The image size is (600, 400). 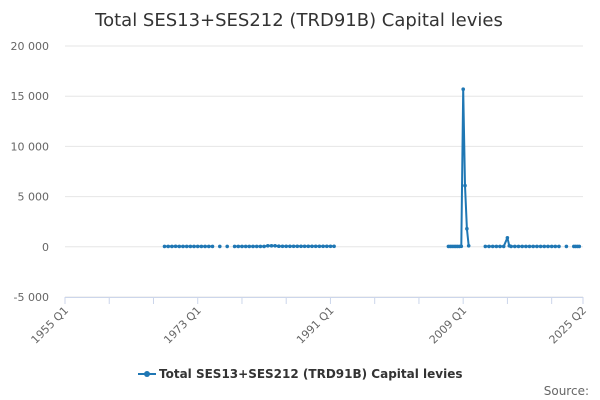 What do you see at coordinates (31, 297) in the screenshot?
I see `y-tick-label: -5 000` at bounding box center [31, 297].